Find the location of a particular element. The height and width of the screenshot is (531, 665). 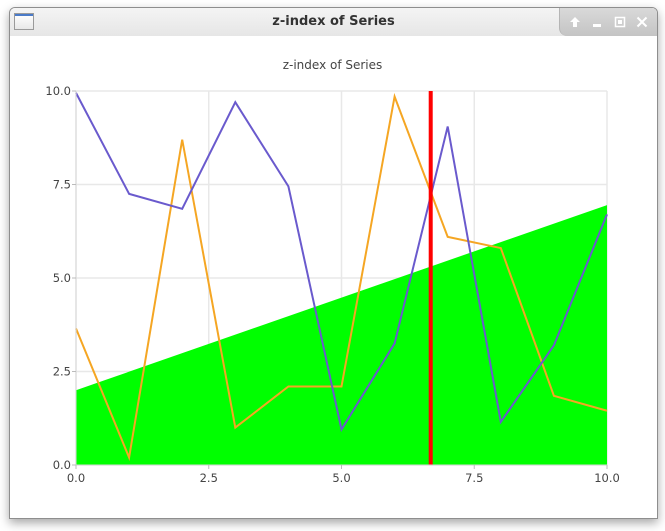

y-tick-label: 5.0 is located at coordinates (62, 278).